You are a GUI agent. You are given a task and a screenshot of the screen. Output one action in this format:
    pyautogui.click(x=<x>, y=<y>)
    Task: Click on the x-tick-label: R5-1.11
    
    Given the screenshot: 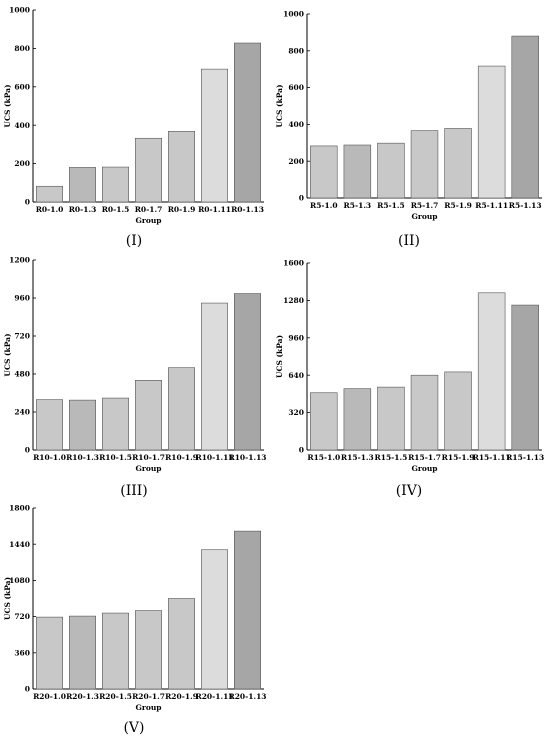 What is the action you would take?
    pyautogui.click(x=491, y=205)
    